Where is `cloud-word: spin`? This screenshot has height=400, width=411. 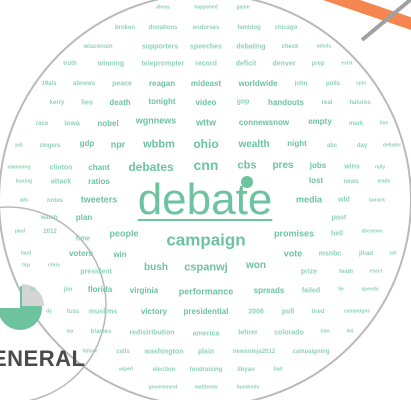 cloud-word: spin is located at coordinates (361, 83).